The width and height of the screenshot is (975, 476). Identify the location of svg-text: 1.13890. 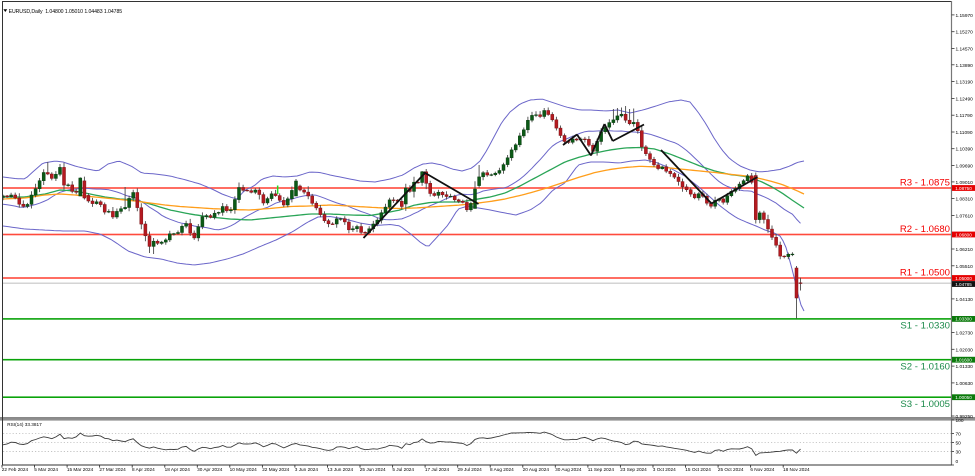
(965, 66).